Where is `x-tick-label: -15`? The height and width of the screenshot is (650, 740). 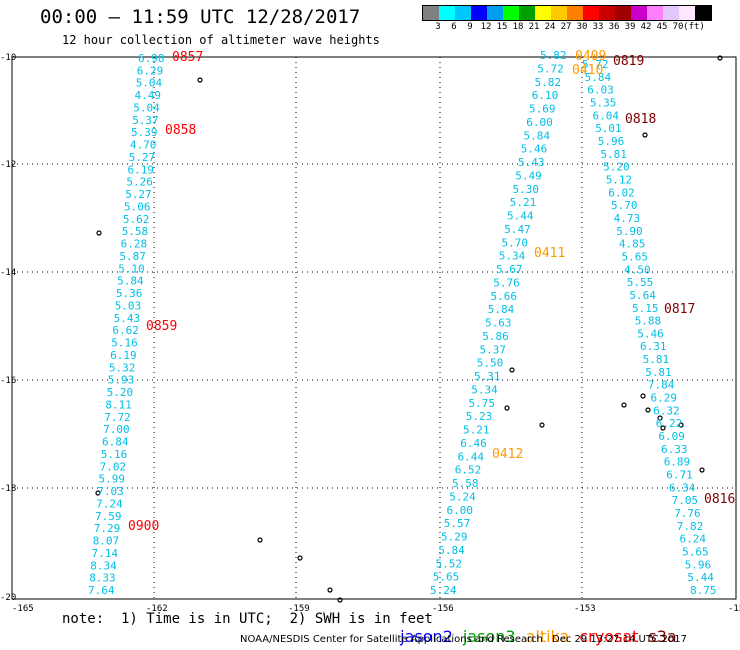 x-tick-label: -15 is located at coordinates (734, 609).